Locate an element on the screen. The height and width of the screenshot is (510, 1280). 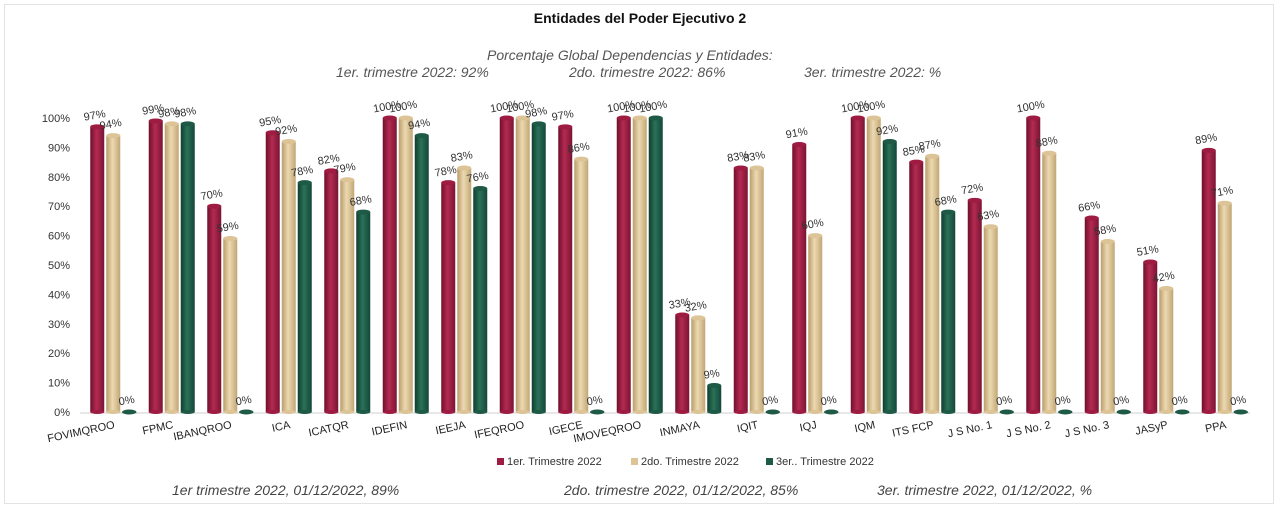
x-tick-label: IFEQROO is located at coordinates (499, 430).